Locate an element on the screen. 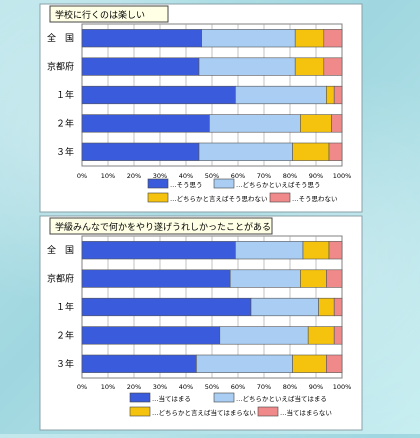 This screenshot has height=438, width=420. legend-label: …当てはまる is located at coordinates (171, 398).